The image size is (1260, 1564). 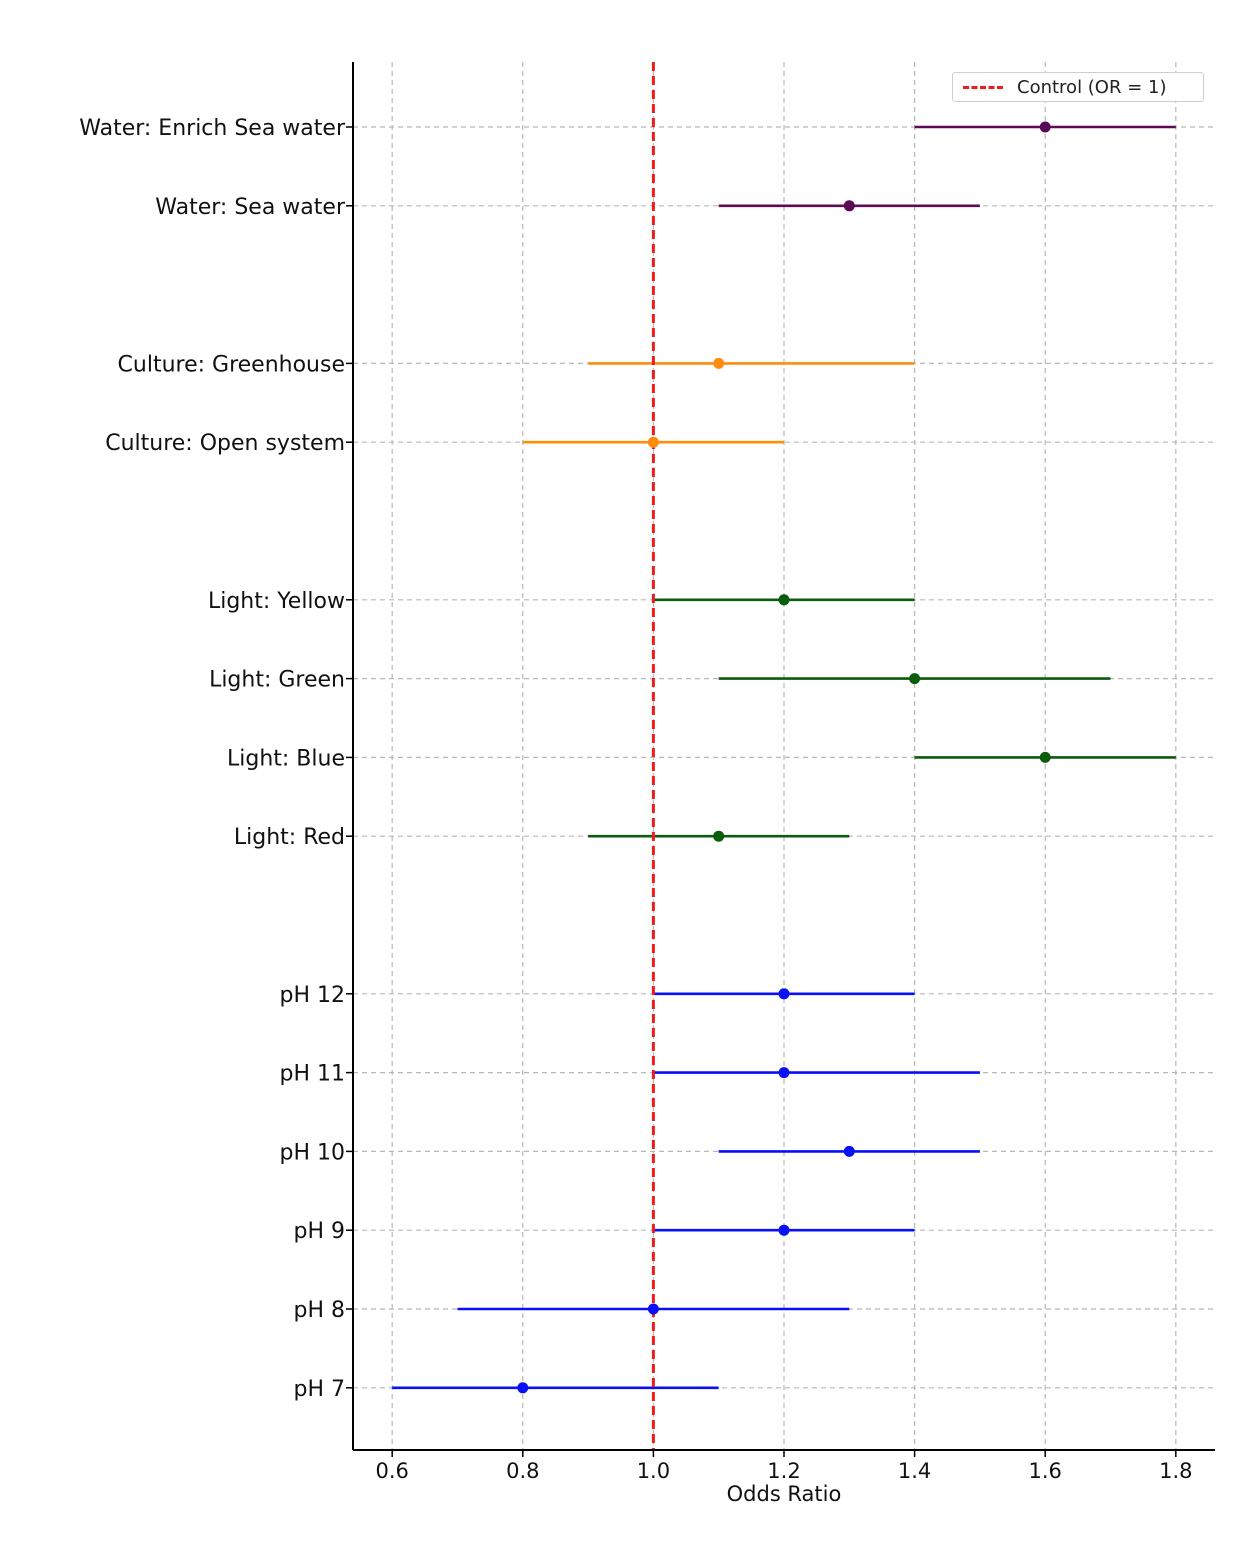 I want to click on row-label: Light: Green, so click(x=277, y=680).